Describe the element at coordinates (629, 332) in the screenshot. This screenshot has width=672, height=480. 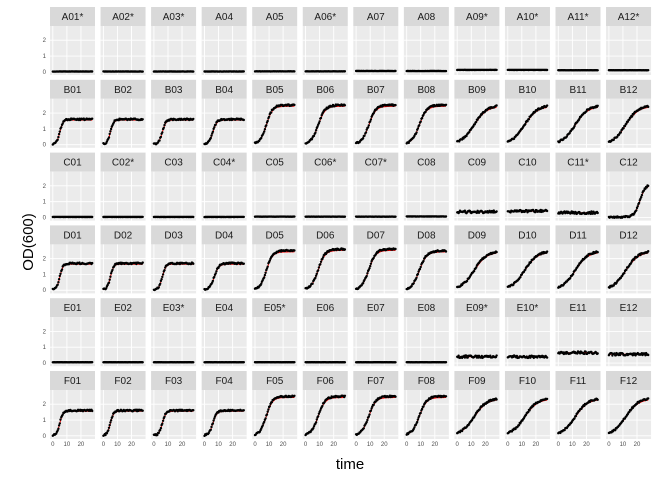
I see `facet-panel: E12` at that location.